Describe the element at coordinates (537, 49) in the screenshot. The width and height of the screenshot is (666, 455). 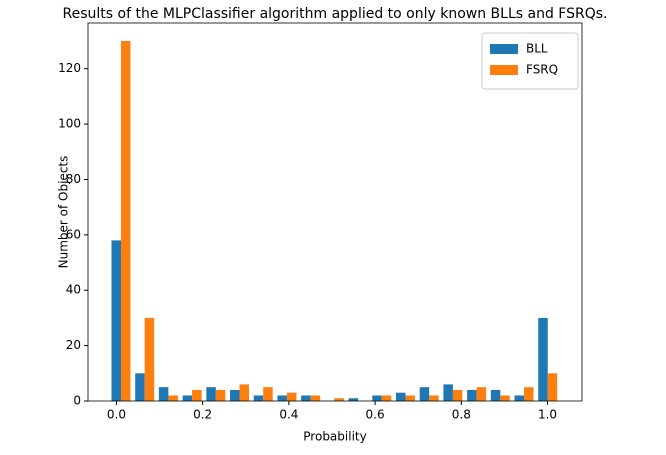
I see `legend-label: BLL` at that location.